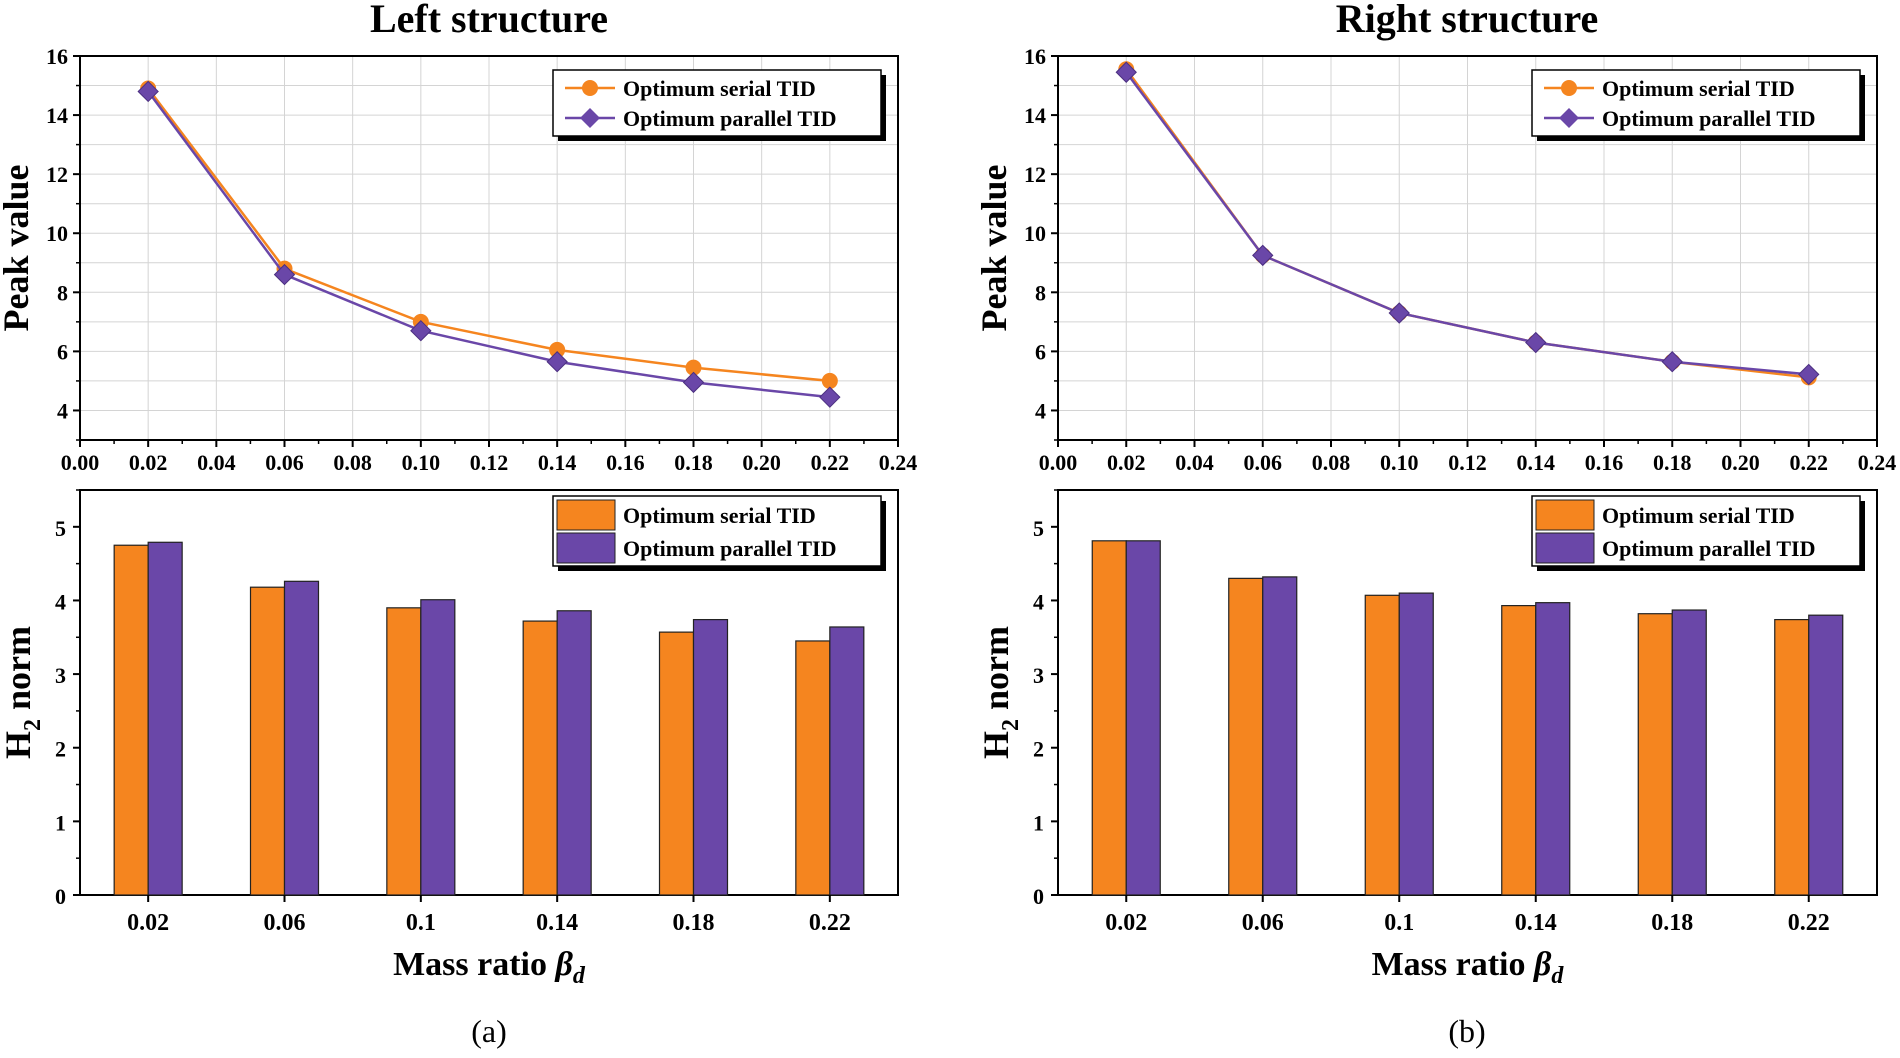 This screenshot has width=1900, height=1058. Describe the element at coordinates (1011, 725) in the screenshot. I see `y-axis-label-sub: 2` at that location.